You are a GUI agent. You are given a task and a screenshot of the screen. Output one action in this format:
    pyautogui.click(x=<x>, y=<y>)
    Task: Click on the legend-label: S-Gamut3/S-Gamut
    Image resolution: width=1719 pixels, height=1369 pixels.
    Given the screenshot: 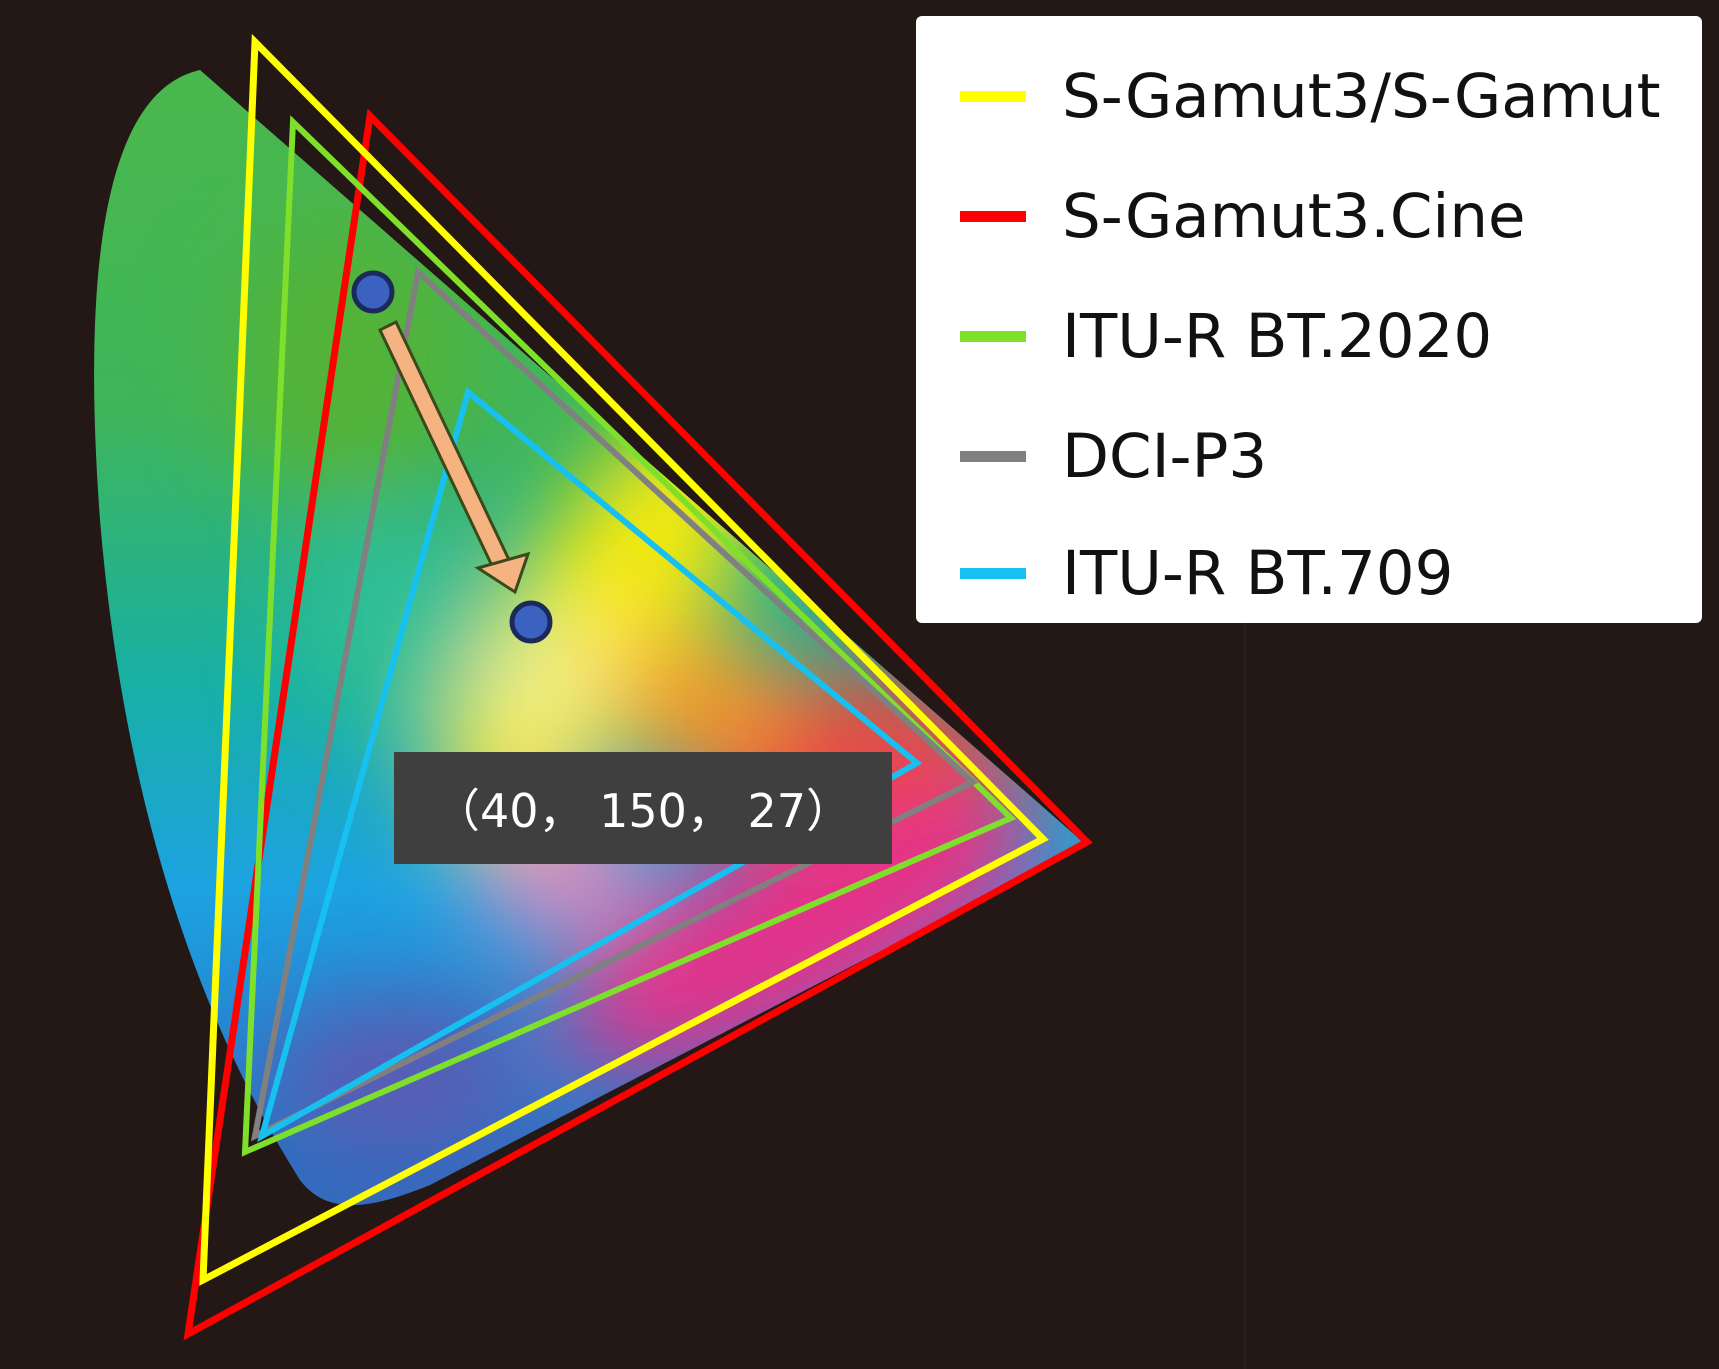 What is the action you would take?
    pyautogui.click(x=1361, y=96)
    